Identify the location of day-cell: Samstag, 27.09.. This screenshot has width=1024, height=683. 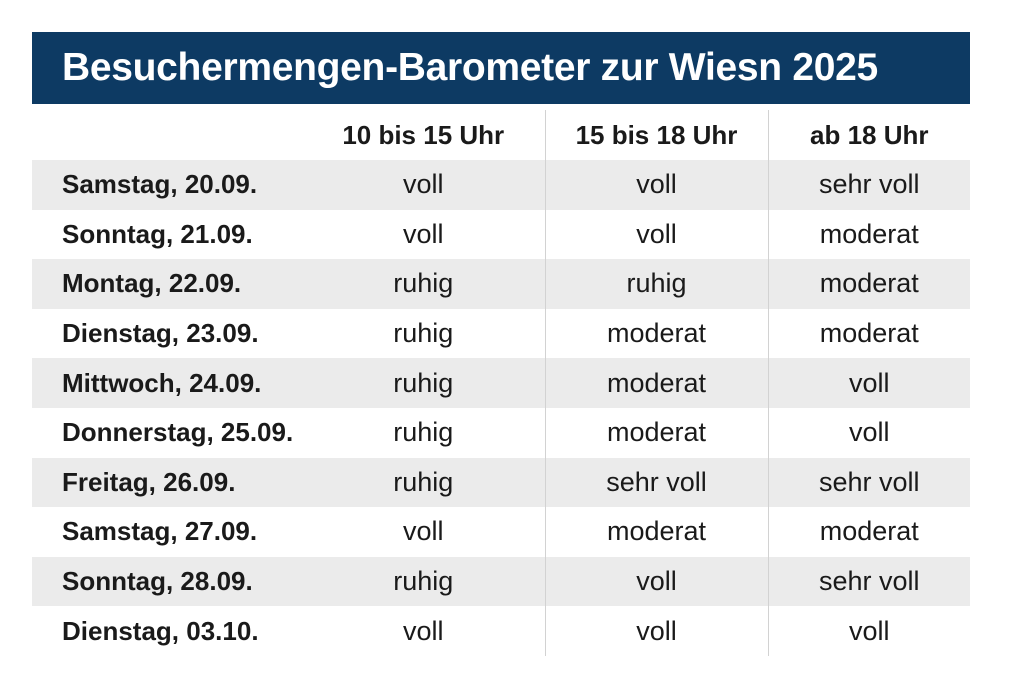
(167, 532).